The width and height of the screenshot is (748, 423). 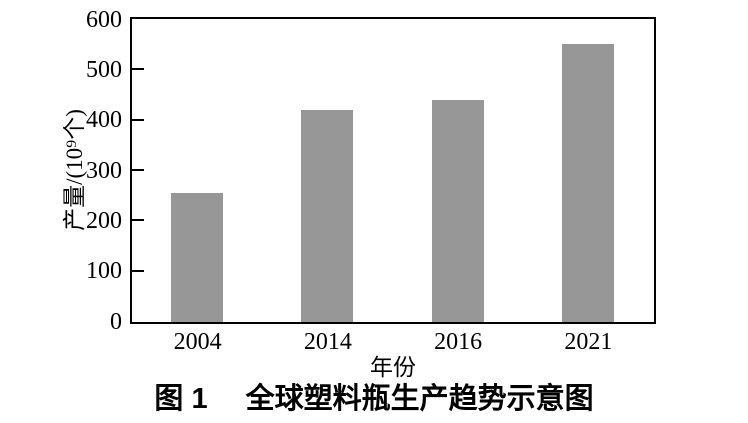 What do you see at coordinates (327, 215) in the screenshot?
I see `bar-2014` at bounding box center [327, 215].